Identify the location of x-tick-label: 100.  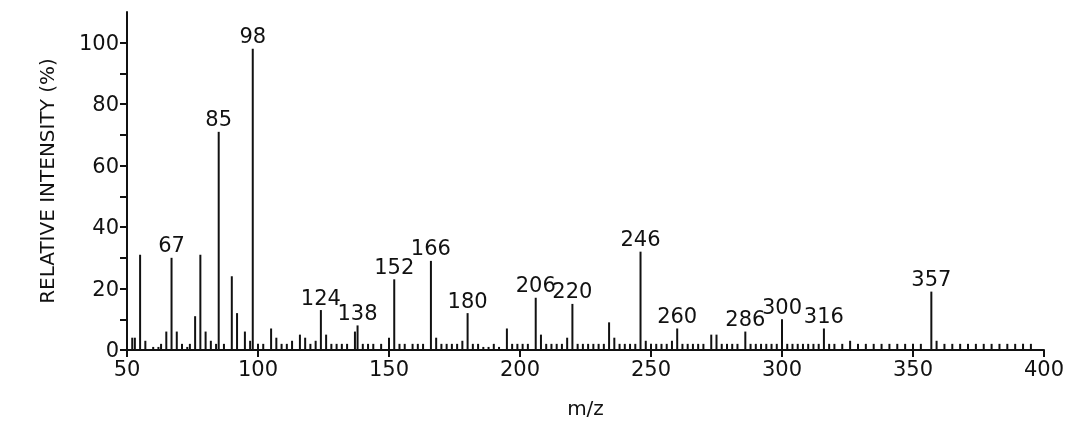
(258, 368).